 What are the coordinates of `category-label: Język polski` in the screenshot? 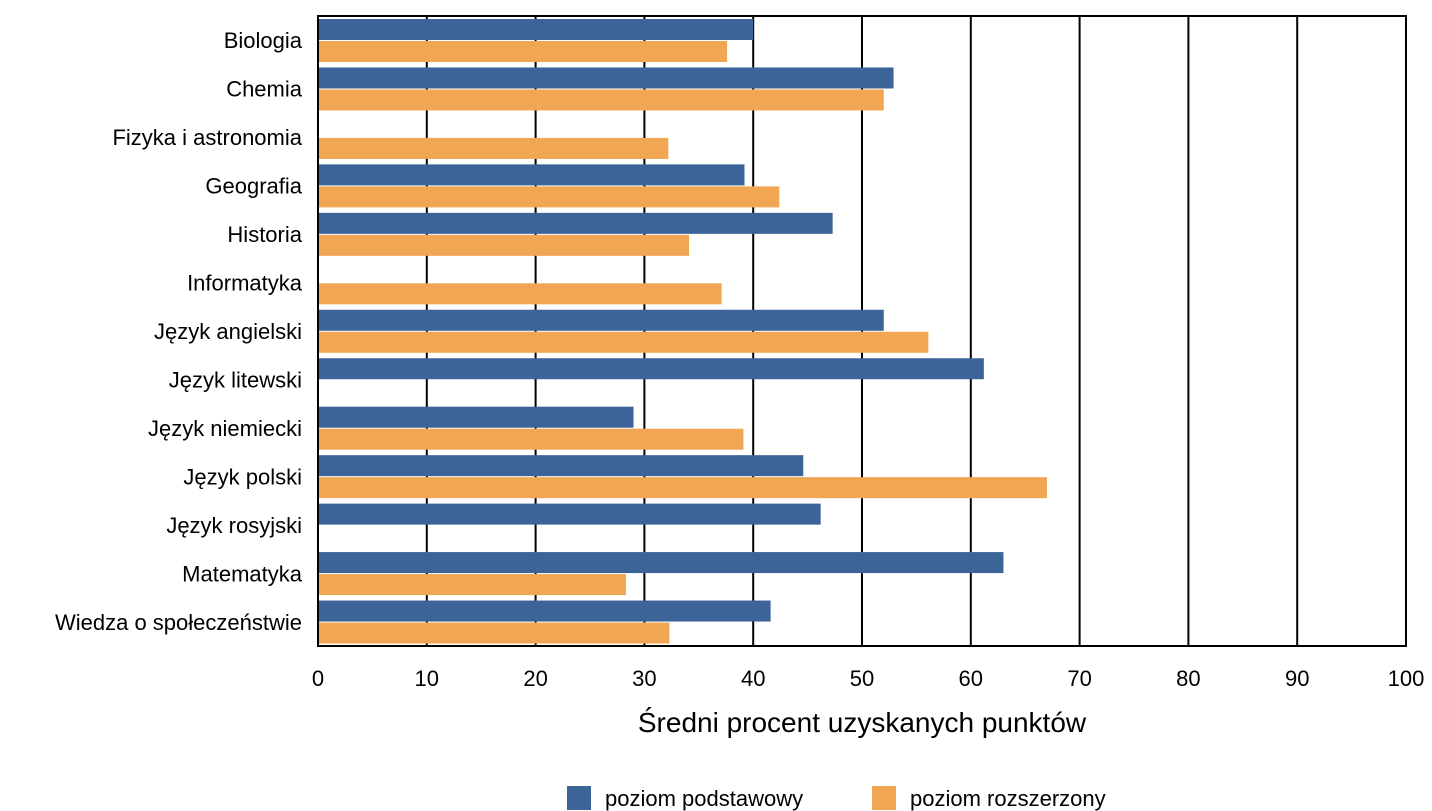 It's located at (242, 476).